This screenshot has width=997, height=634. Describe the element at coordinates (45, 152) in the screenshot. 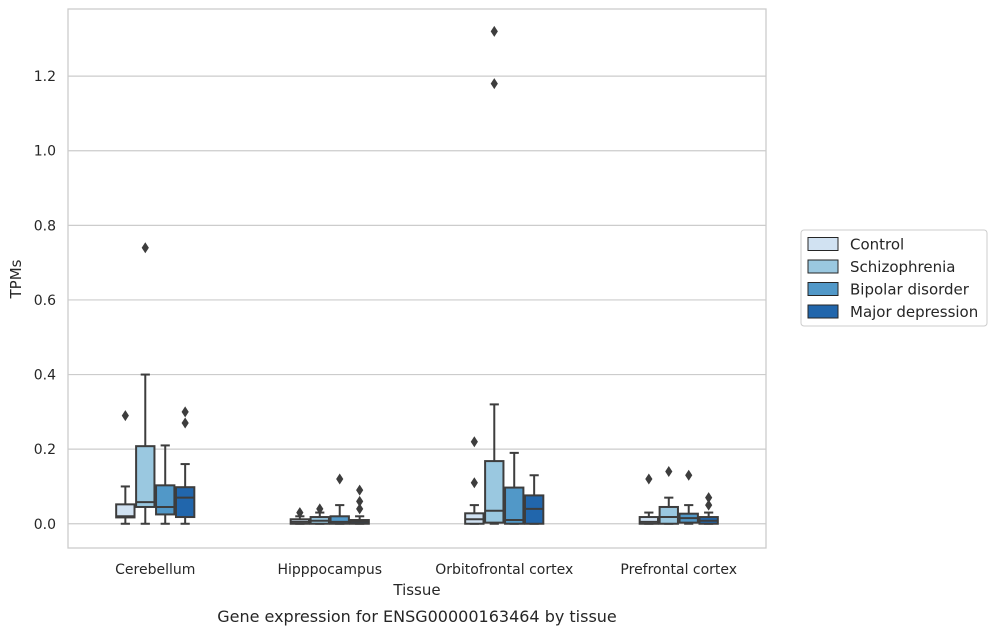

I see `y-tick-label: 1.0` at that location.